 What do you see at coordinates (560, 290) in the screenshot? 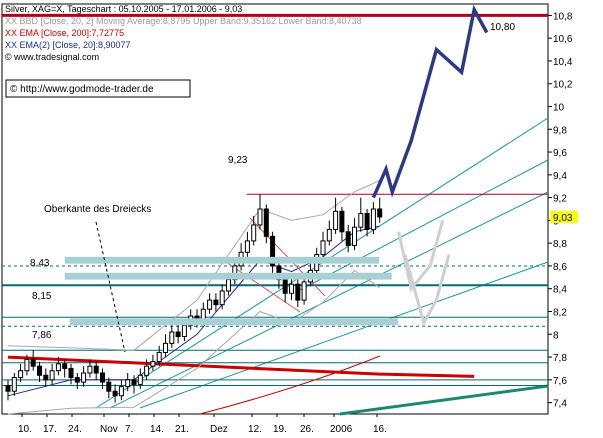
I see `y-tick-label: 8,4` at bounding box center [560, 290].